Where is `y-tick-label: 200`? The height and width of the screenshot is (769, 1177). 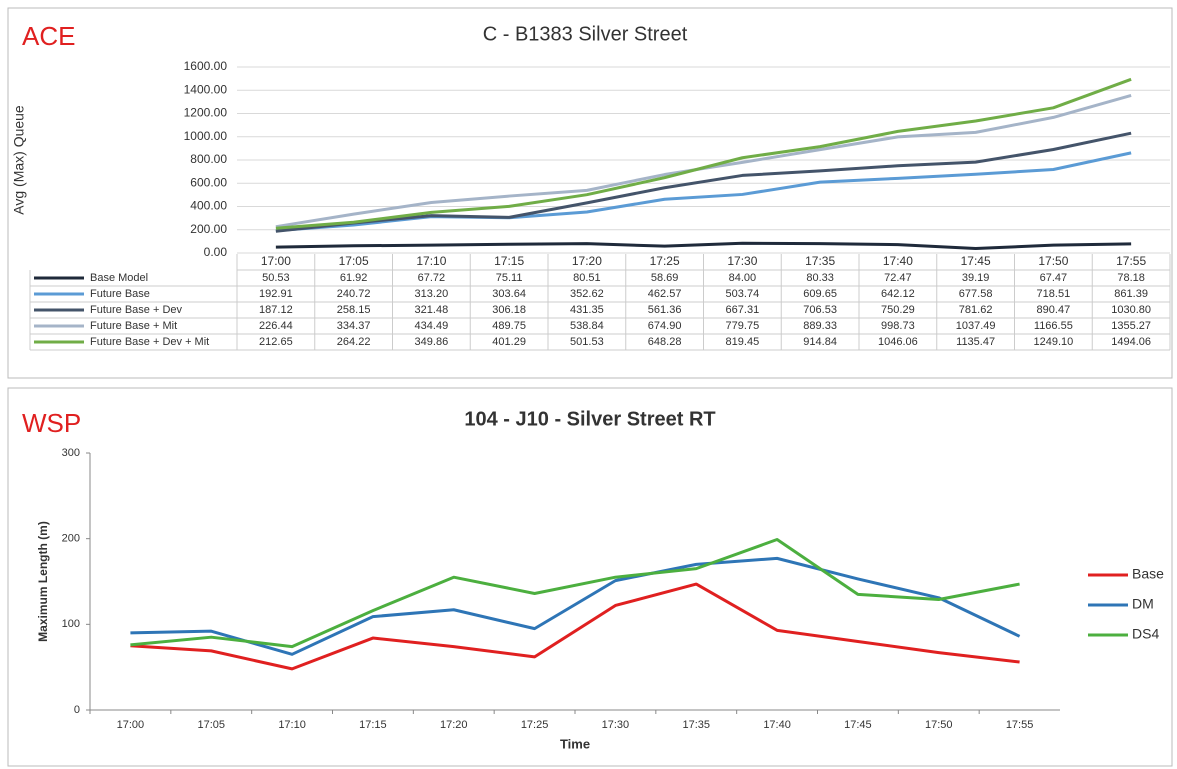 y-tick-label: 200 is located at coordinates (71, 539).